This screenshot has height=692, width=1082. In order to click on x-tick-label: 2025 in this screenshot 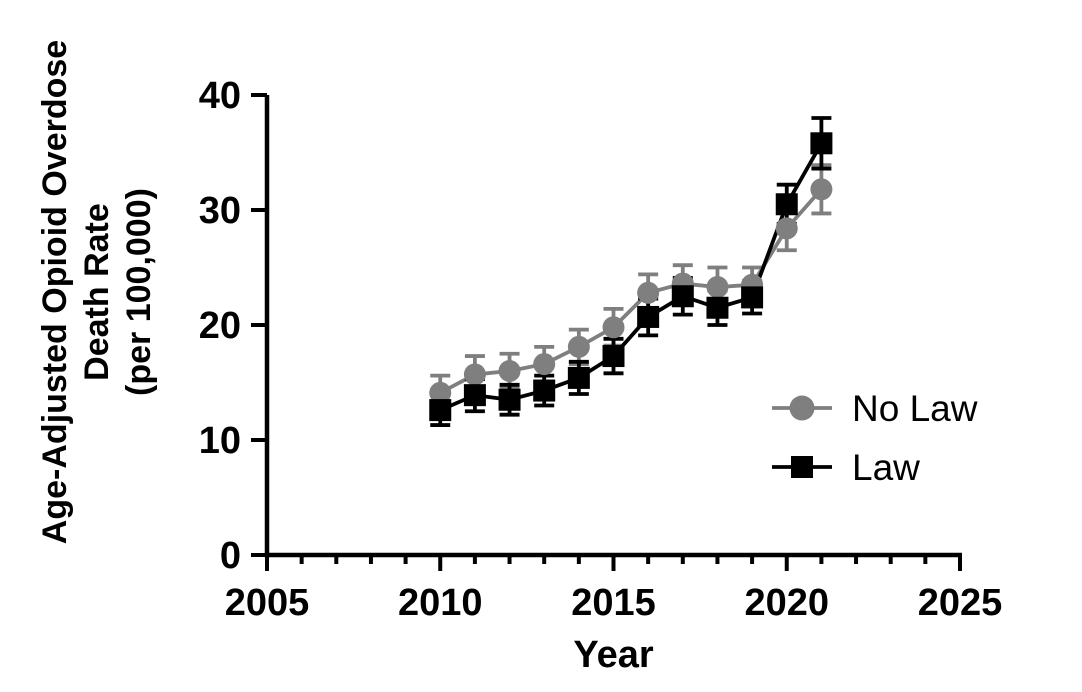, I will do `click(960, 603)`.